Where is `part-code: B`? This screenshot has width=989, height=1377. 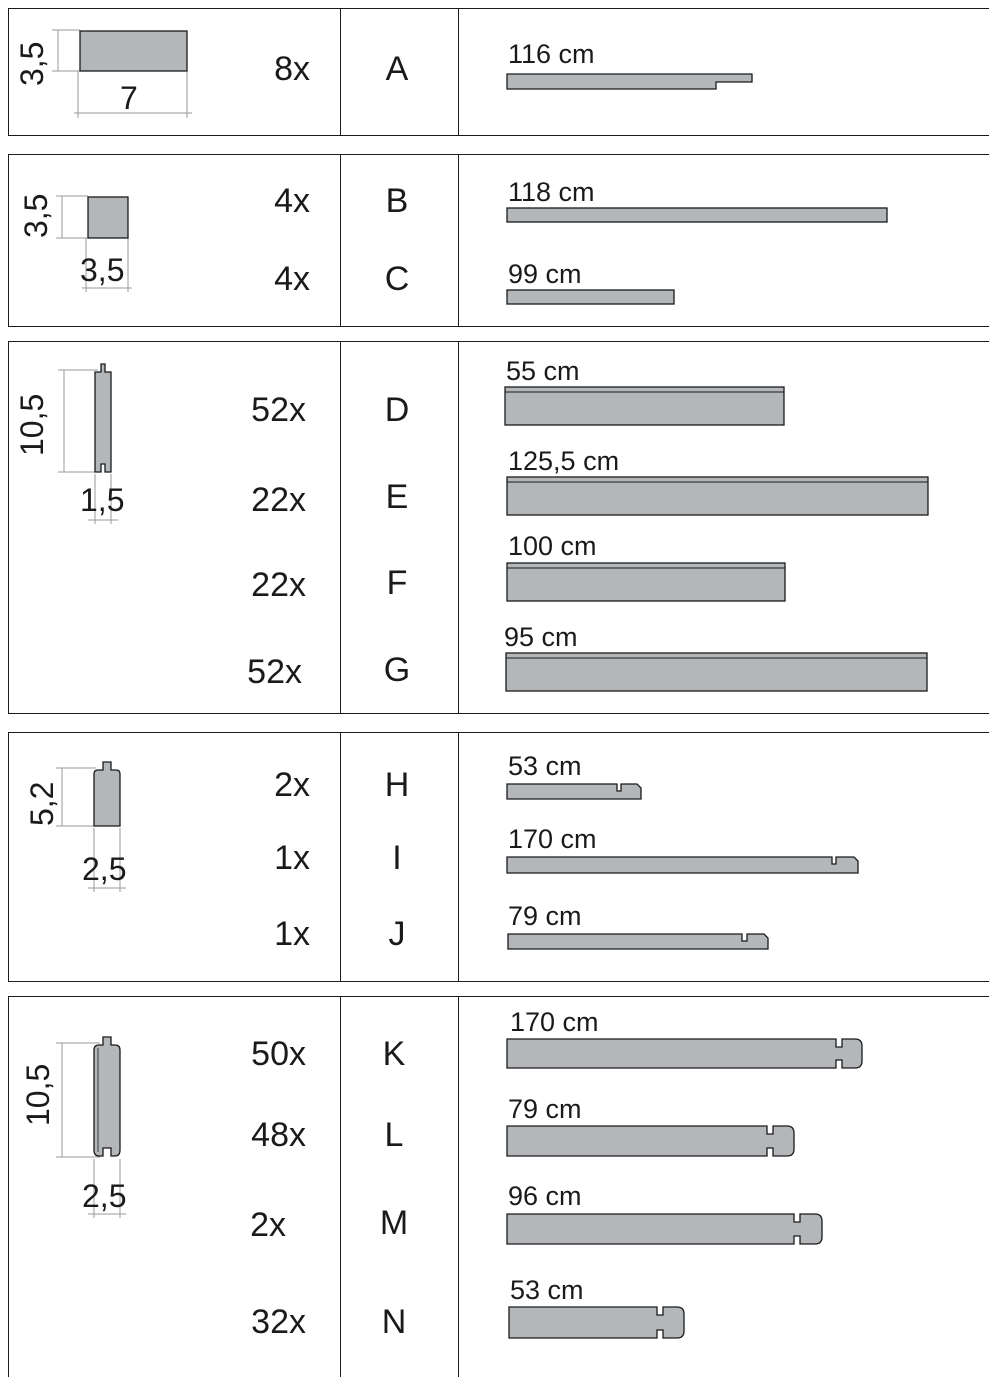 part-code: B is located at coordinates (397, 201).